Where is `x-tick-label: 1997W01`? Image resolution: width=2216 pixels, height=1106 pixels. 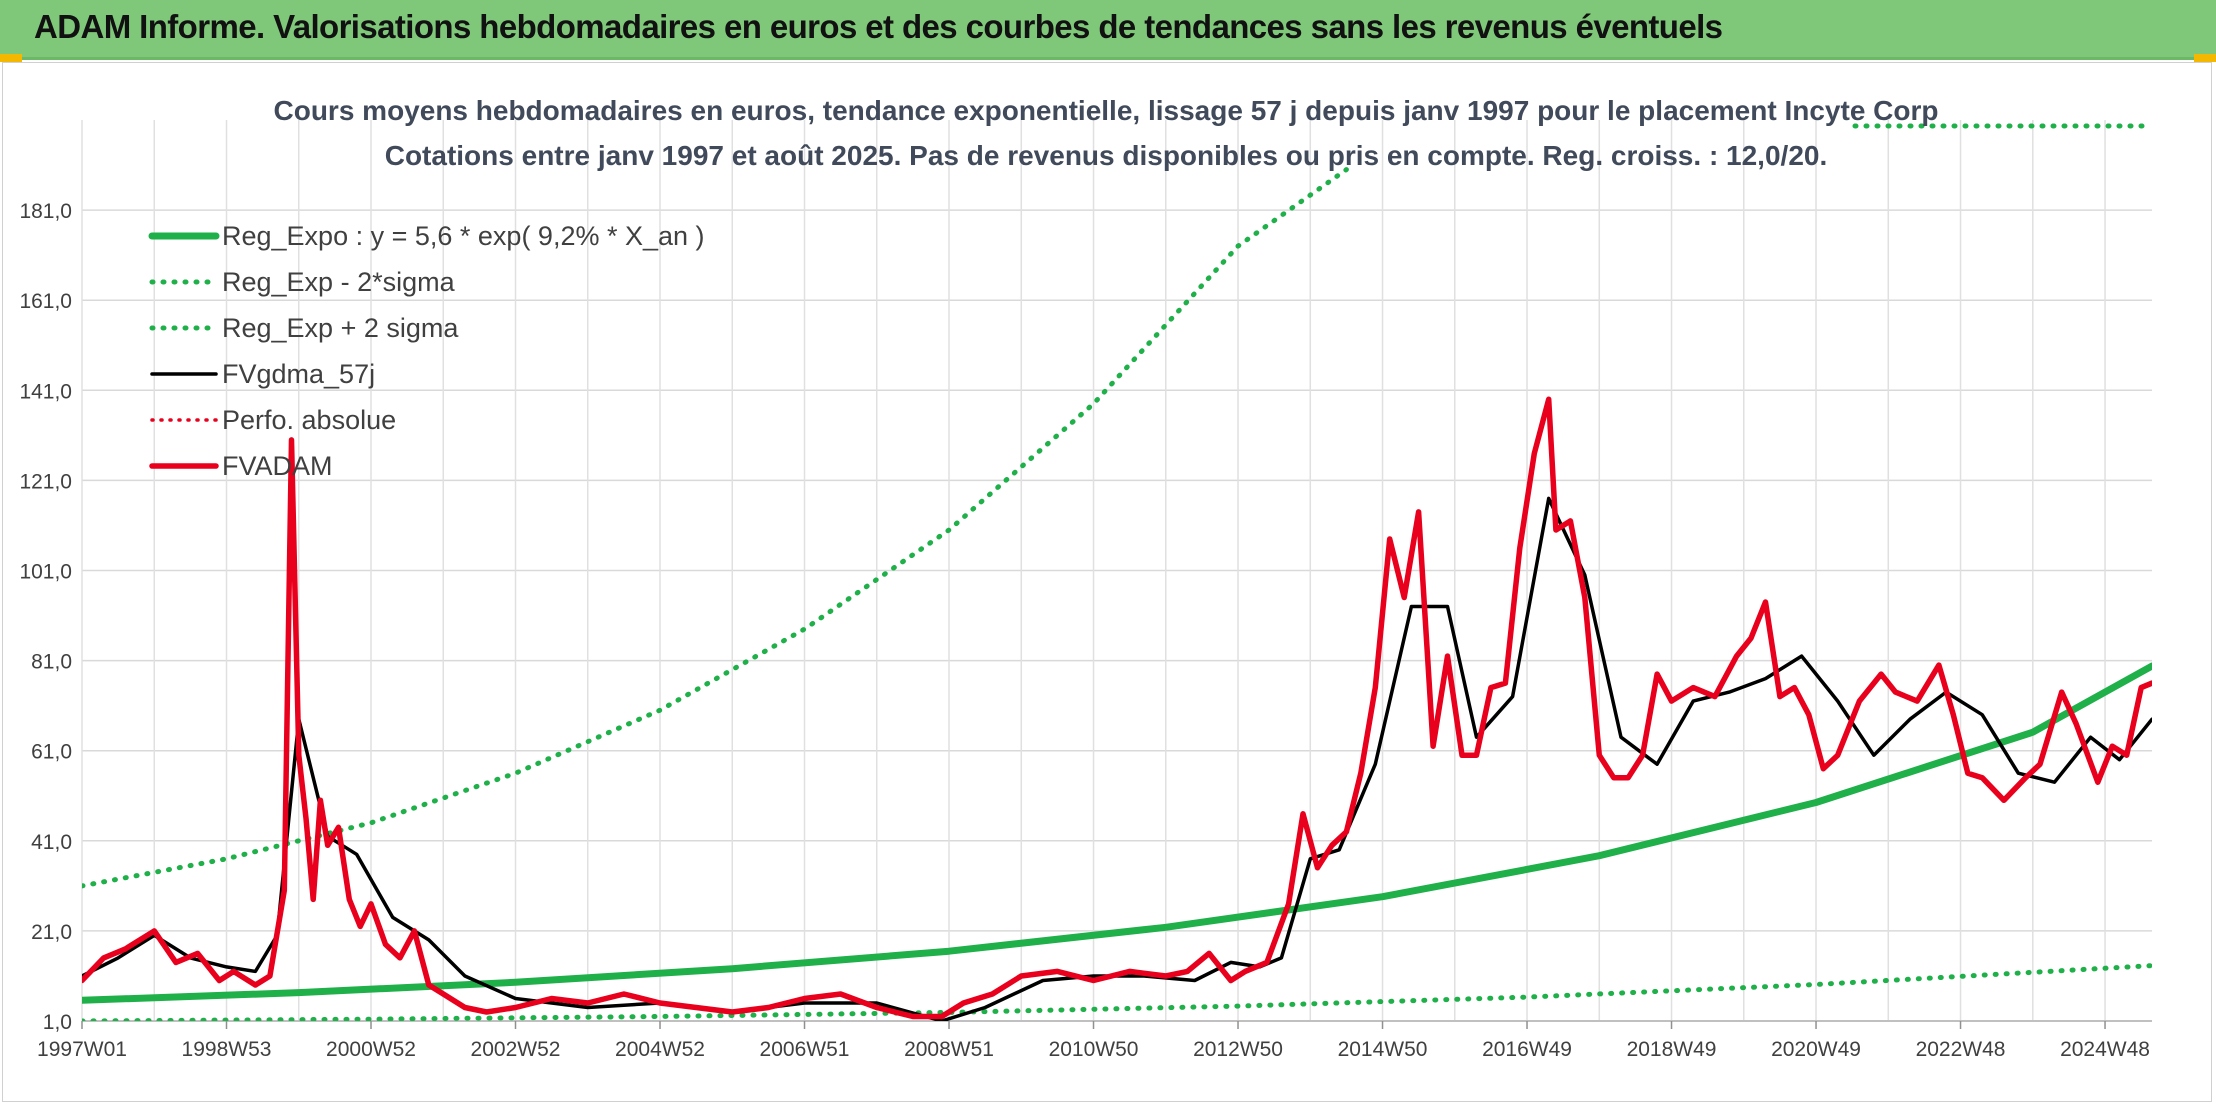 x-tick-label: 1997W01 is located at coordinates (82, 1049).